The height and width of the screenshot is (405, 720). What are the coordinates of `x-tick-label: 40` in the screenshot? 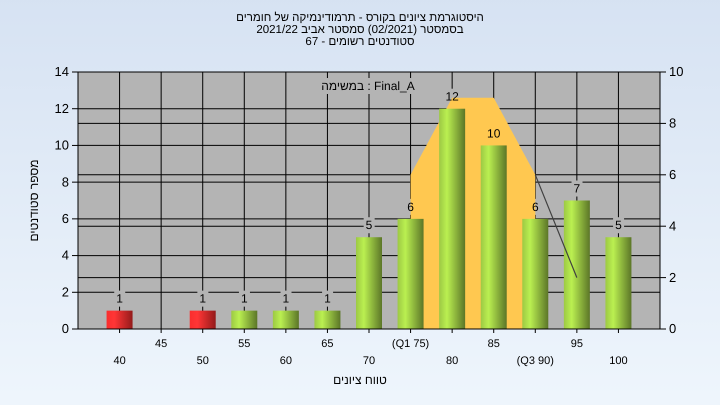 It's located at (119, 360).